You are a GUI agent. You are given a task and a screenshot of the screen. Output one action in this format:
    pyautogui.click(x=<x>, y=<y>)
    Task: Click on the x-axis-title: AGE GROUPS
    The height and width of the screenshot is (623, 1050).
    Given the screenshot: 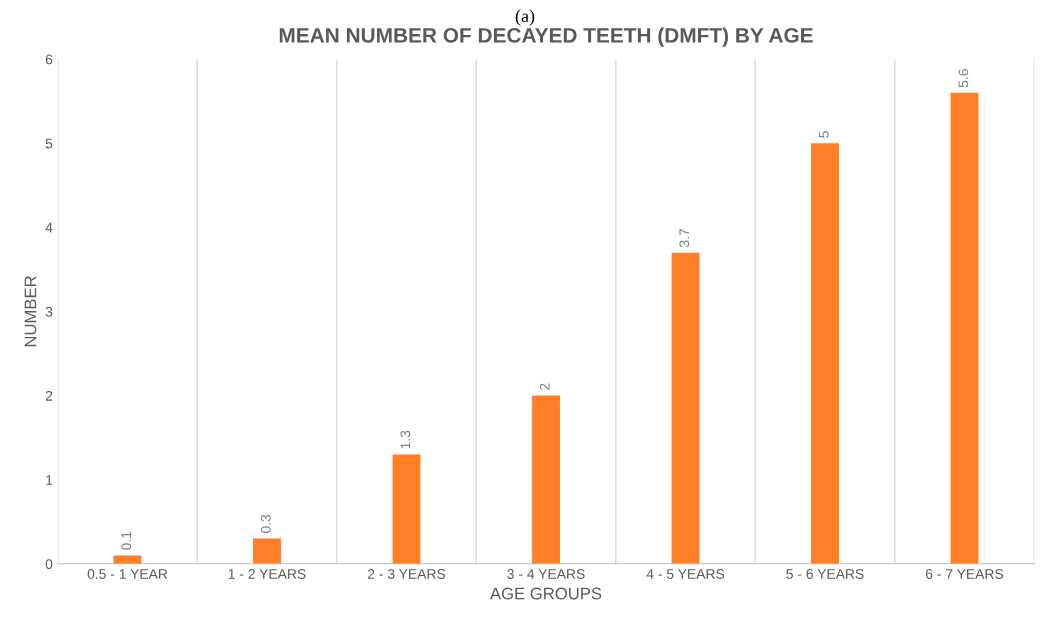 What is the action you would take?
    pyautogui.click(x=546, y=593)
    